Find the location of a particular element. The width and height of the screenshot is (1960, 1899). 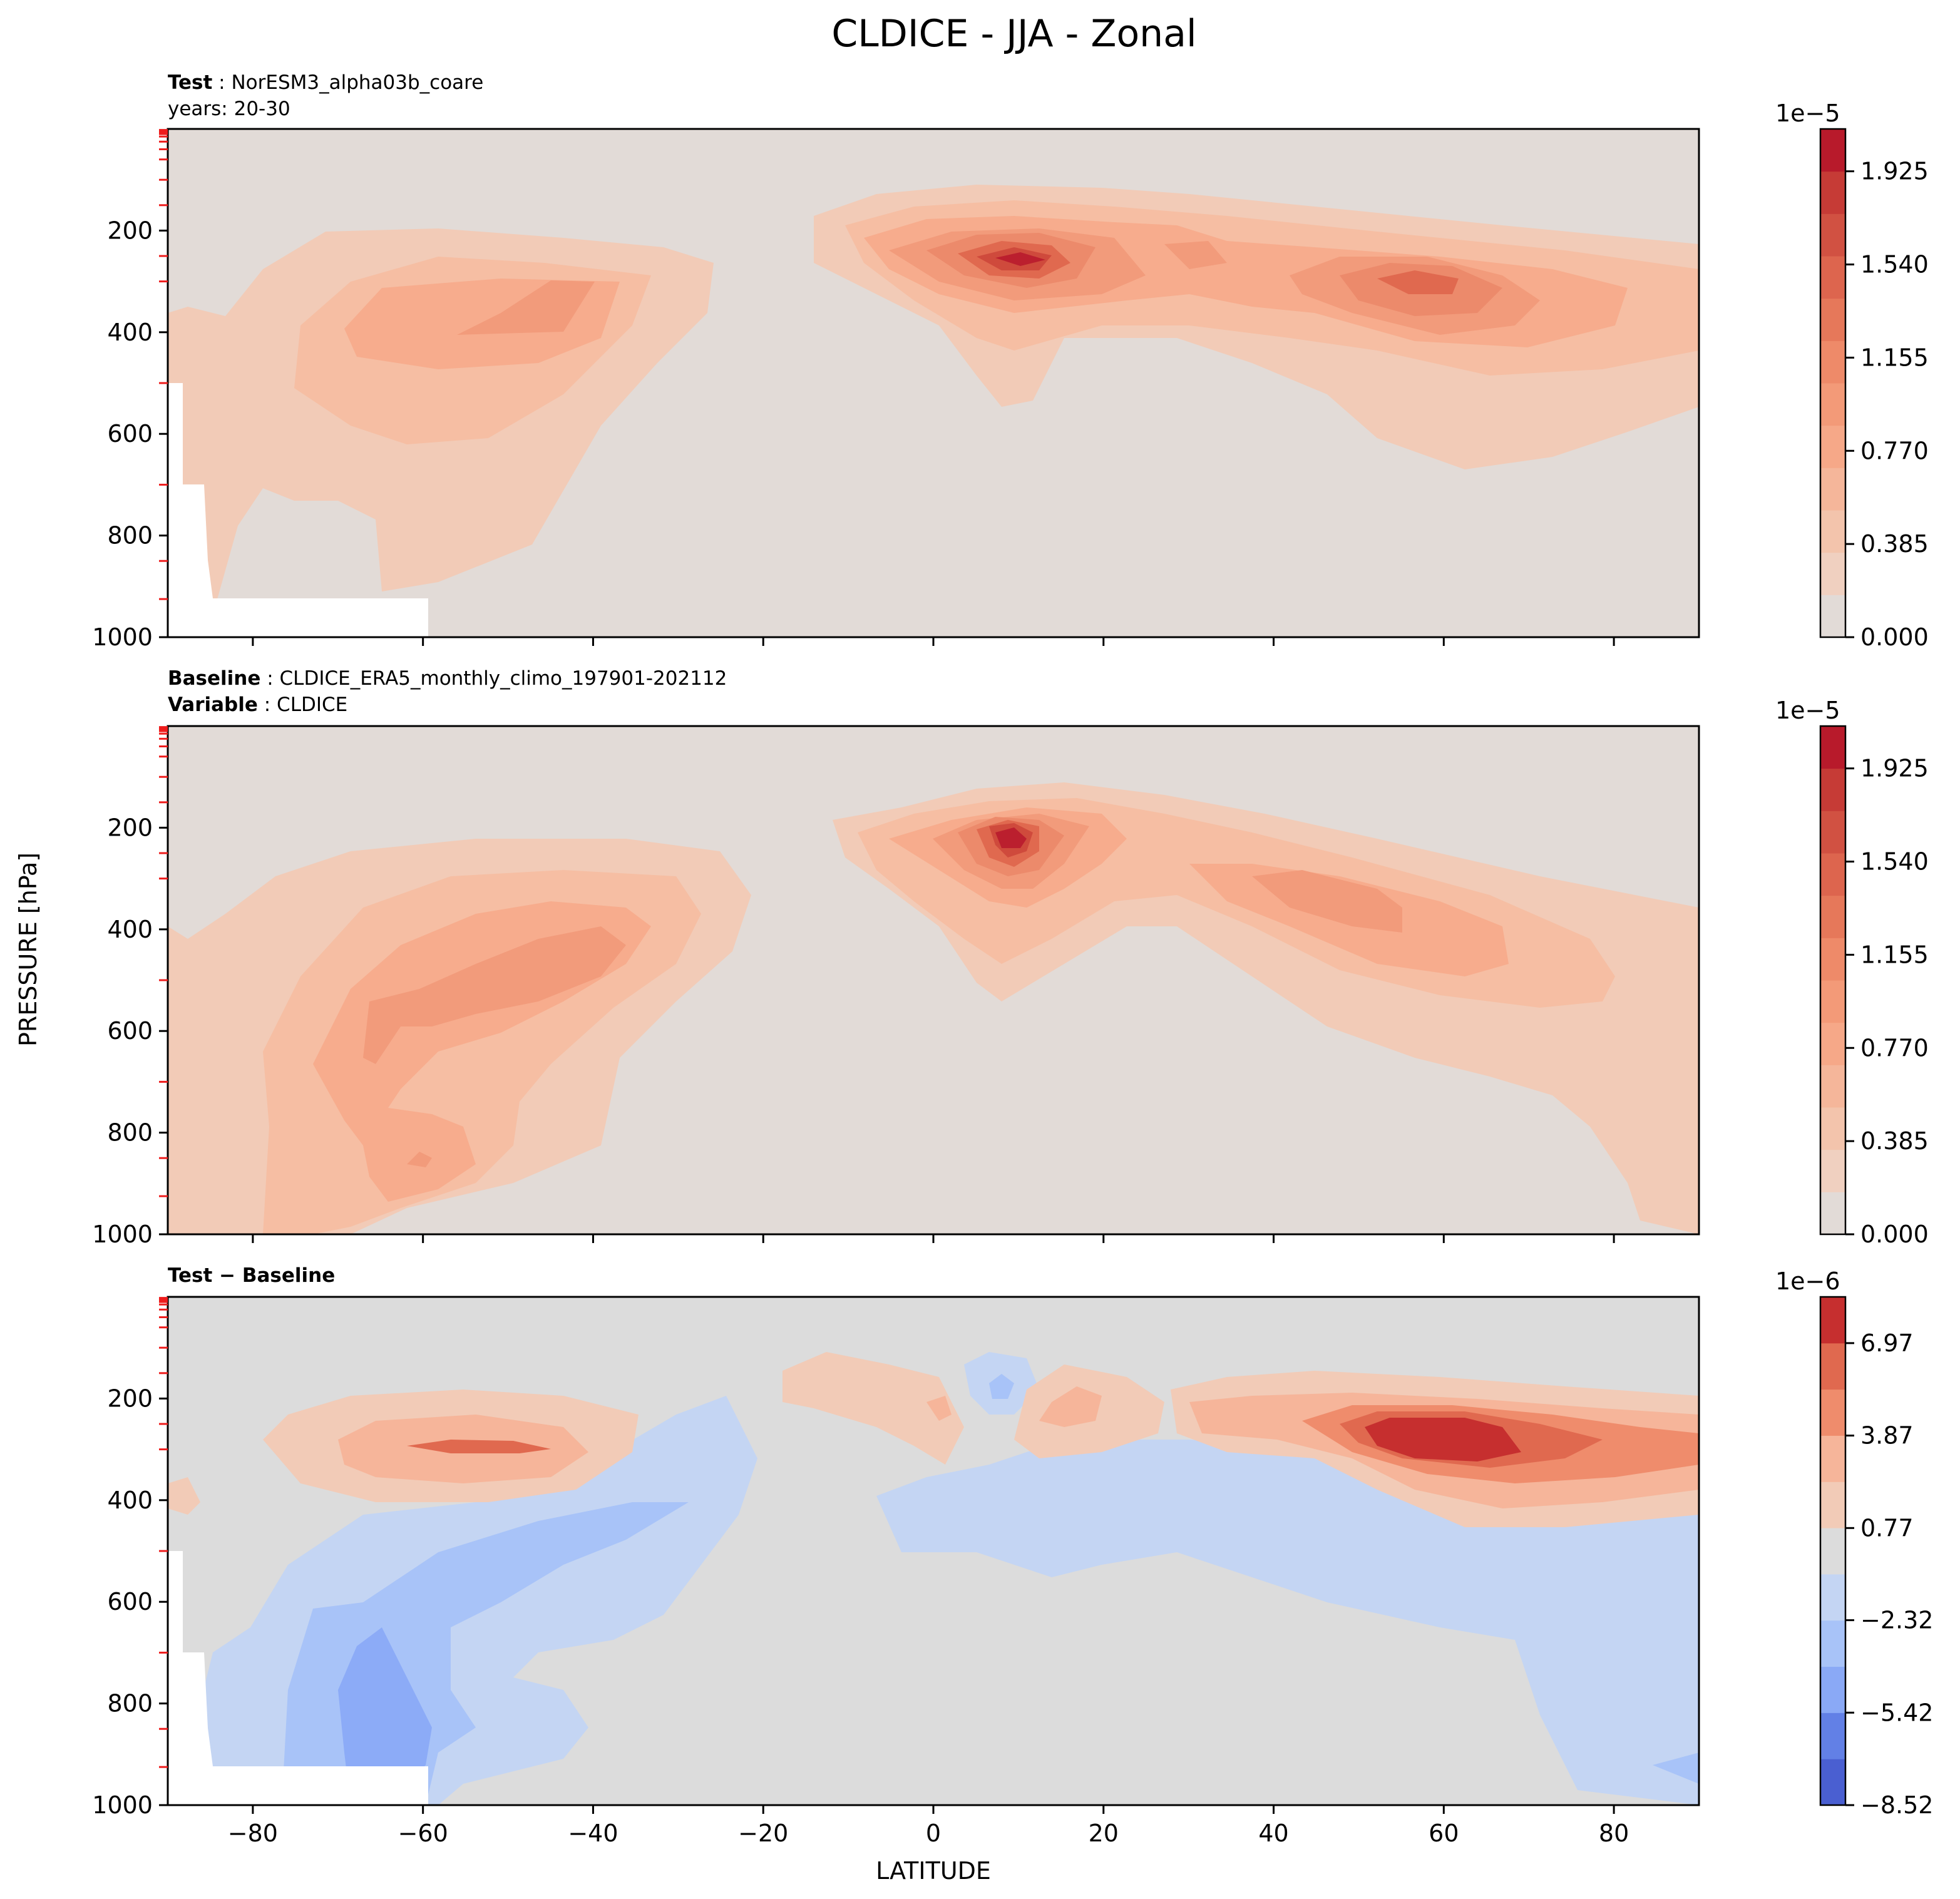

x-tick-label: 60 is located at coordinates (1444, 1834).